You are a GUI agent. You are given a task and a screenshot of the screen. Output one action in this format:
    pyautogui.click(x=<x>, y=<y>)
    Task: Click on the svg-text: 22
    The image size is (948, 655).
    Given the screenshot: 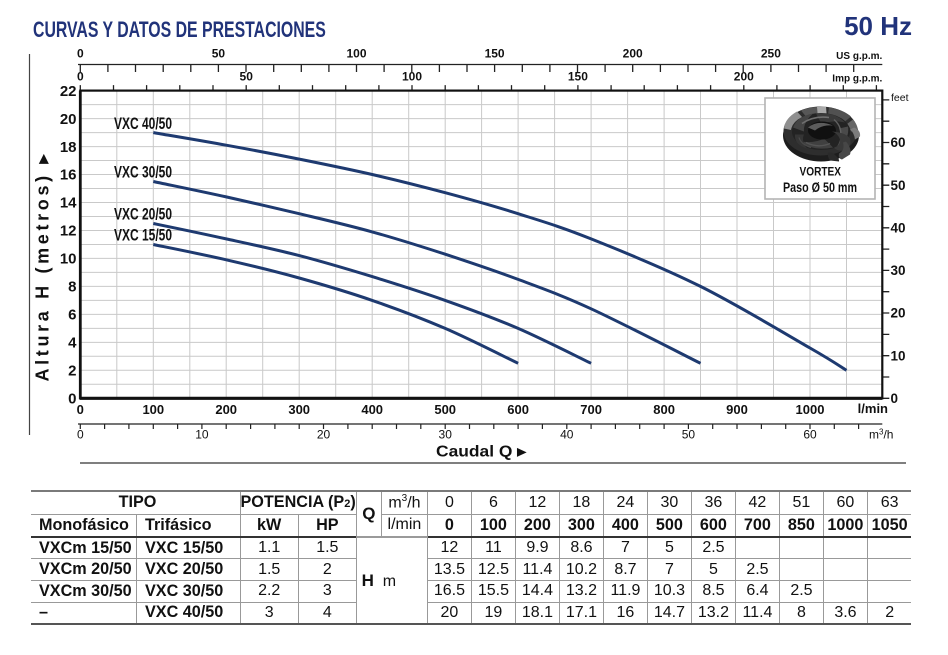 What is the action you would take?
    pyautogui.click(x=68, y=91)
    